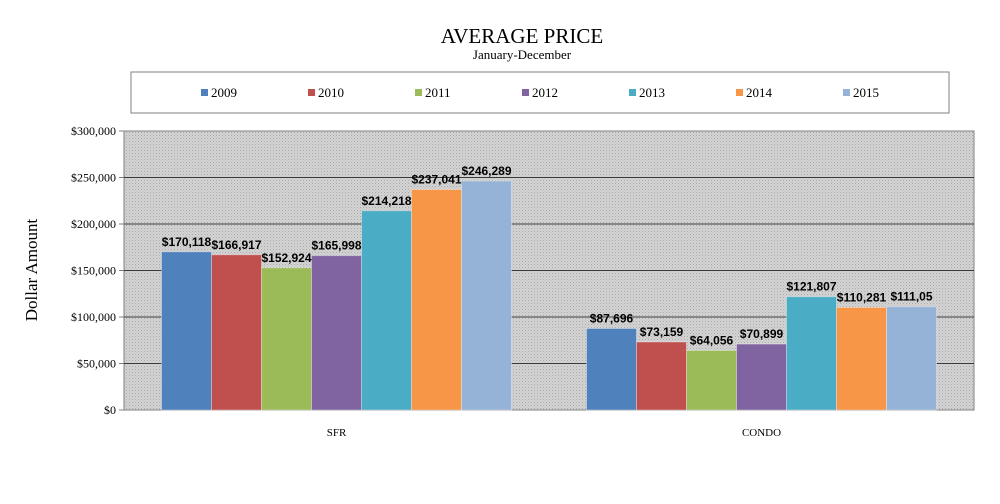 The height and width of the screenshot is (504, 1000). Describe the element at coordinates (545, 92) in the screenshot. I see `legend-label: 2012` at that location.